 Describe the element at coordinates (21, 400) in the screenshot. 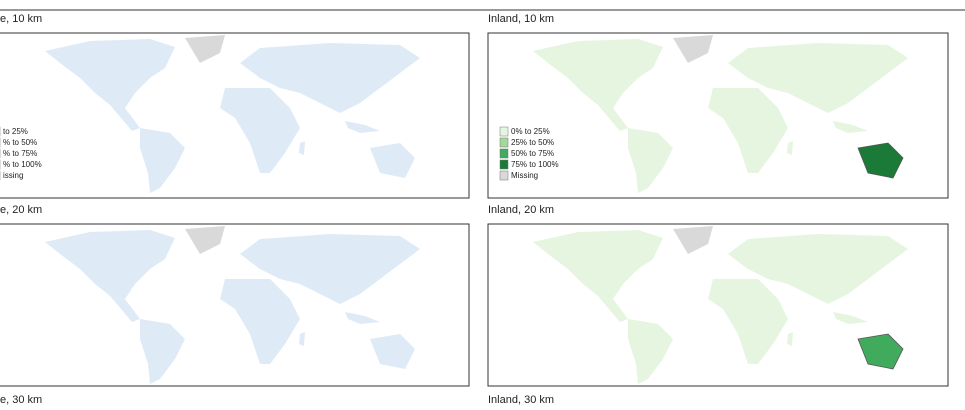

I see `panel-title: e, 30 km` at that location.